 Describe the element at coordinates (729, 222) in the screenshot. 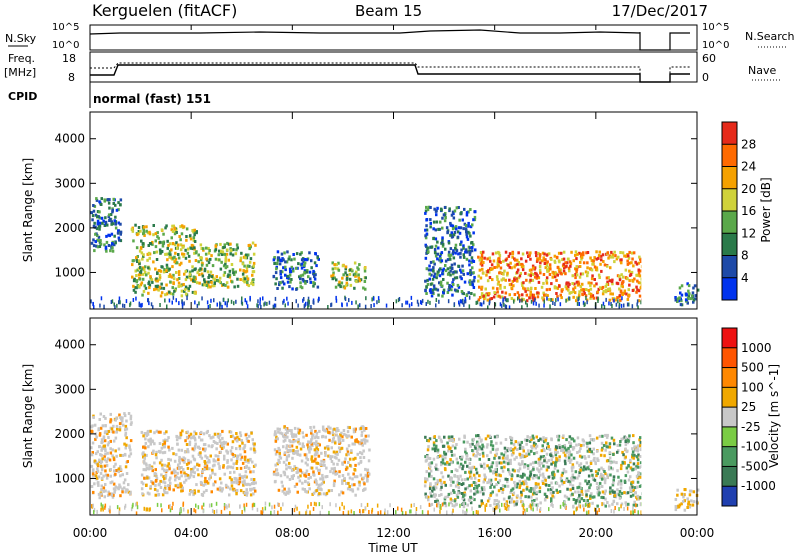

I see `colorbar-segment` at that location.